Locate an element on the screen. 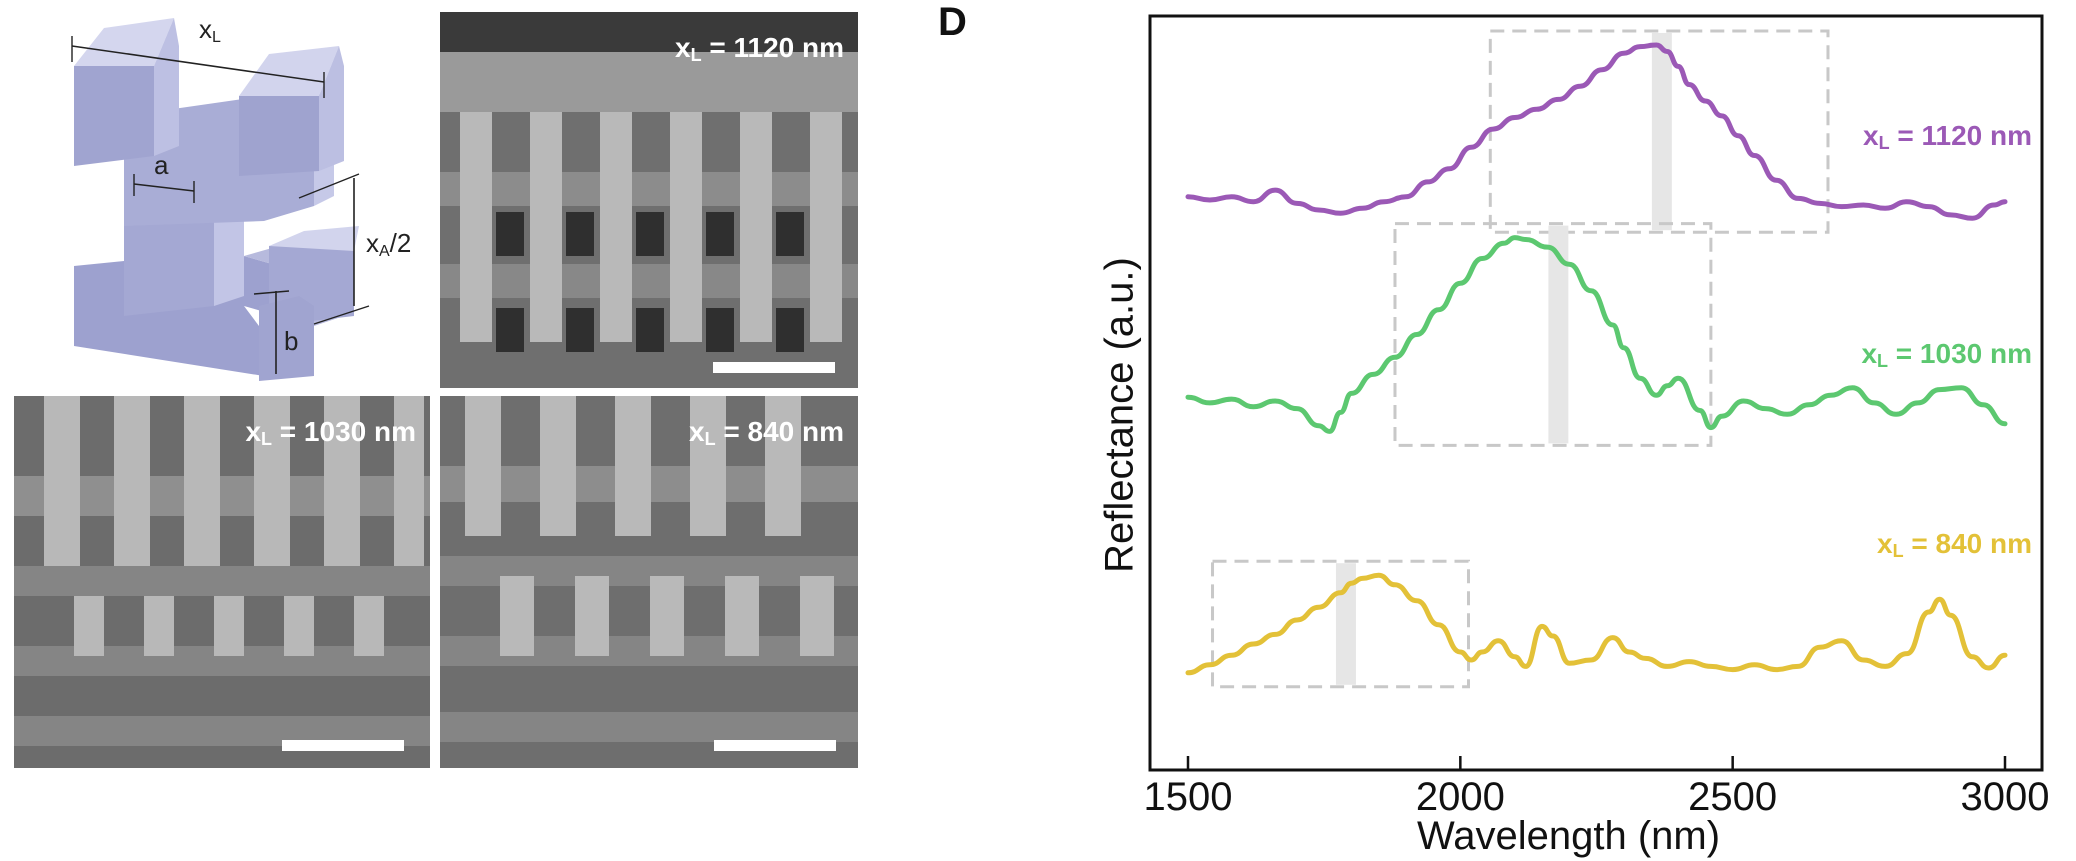  sem-image-1120: xL = 1120 nm is located at coordinates (649, 200).